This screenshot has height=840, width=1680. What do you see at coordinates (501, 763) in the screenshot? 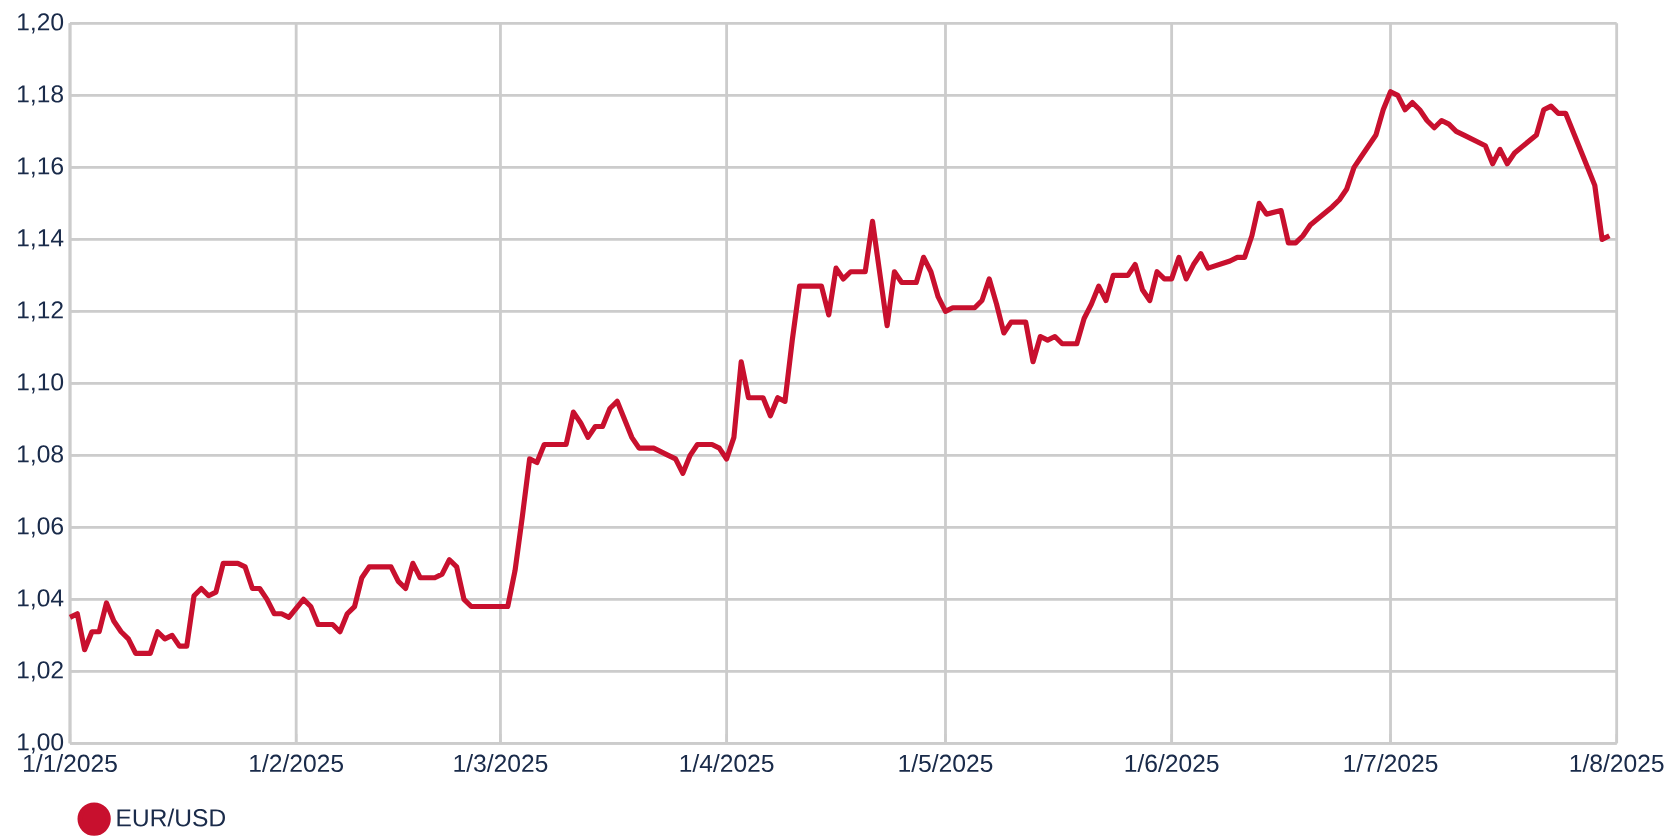
I see `x-tick-label: 1/3/2025` at bounding box center [501, 763].